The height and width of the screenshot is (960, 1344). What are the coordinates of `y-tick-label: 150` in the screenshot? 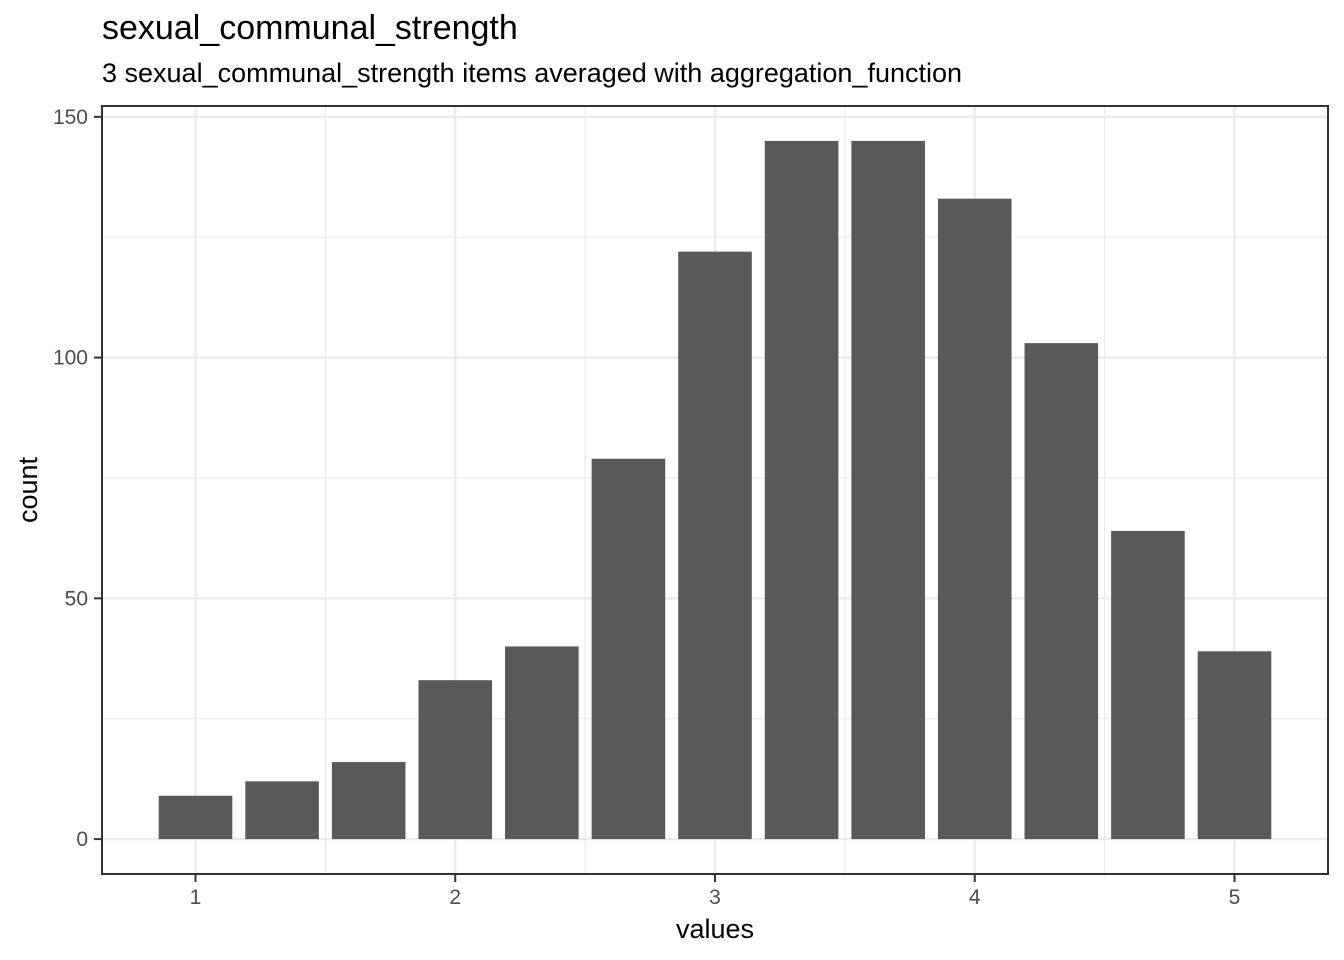 It's located at (70, 117).